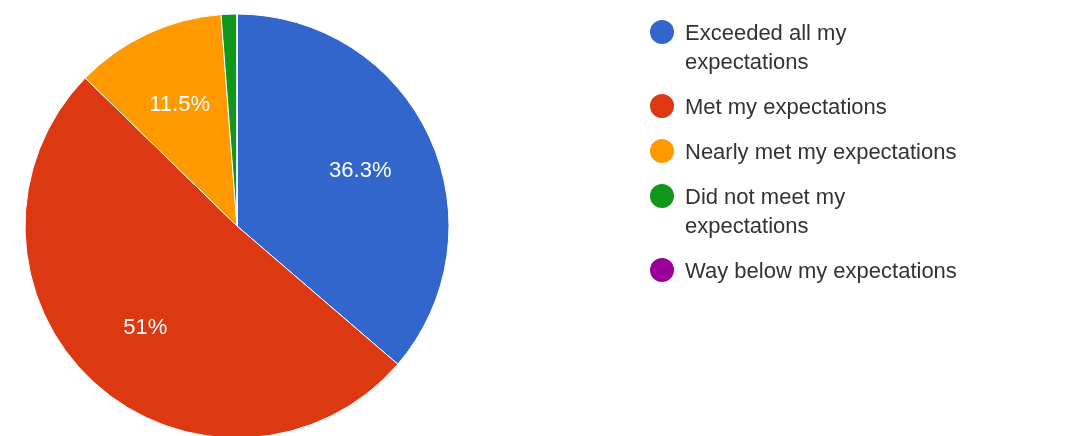 Image resolution: width=1072 pixels, height=436 pixels. I want to click on legend-label: Exceeded all my expectations, so click(766, 46).